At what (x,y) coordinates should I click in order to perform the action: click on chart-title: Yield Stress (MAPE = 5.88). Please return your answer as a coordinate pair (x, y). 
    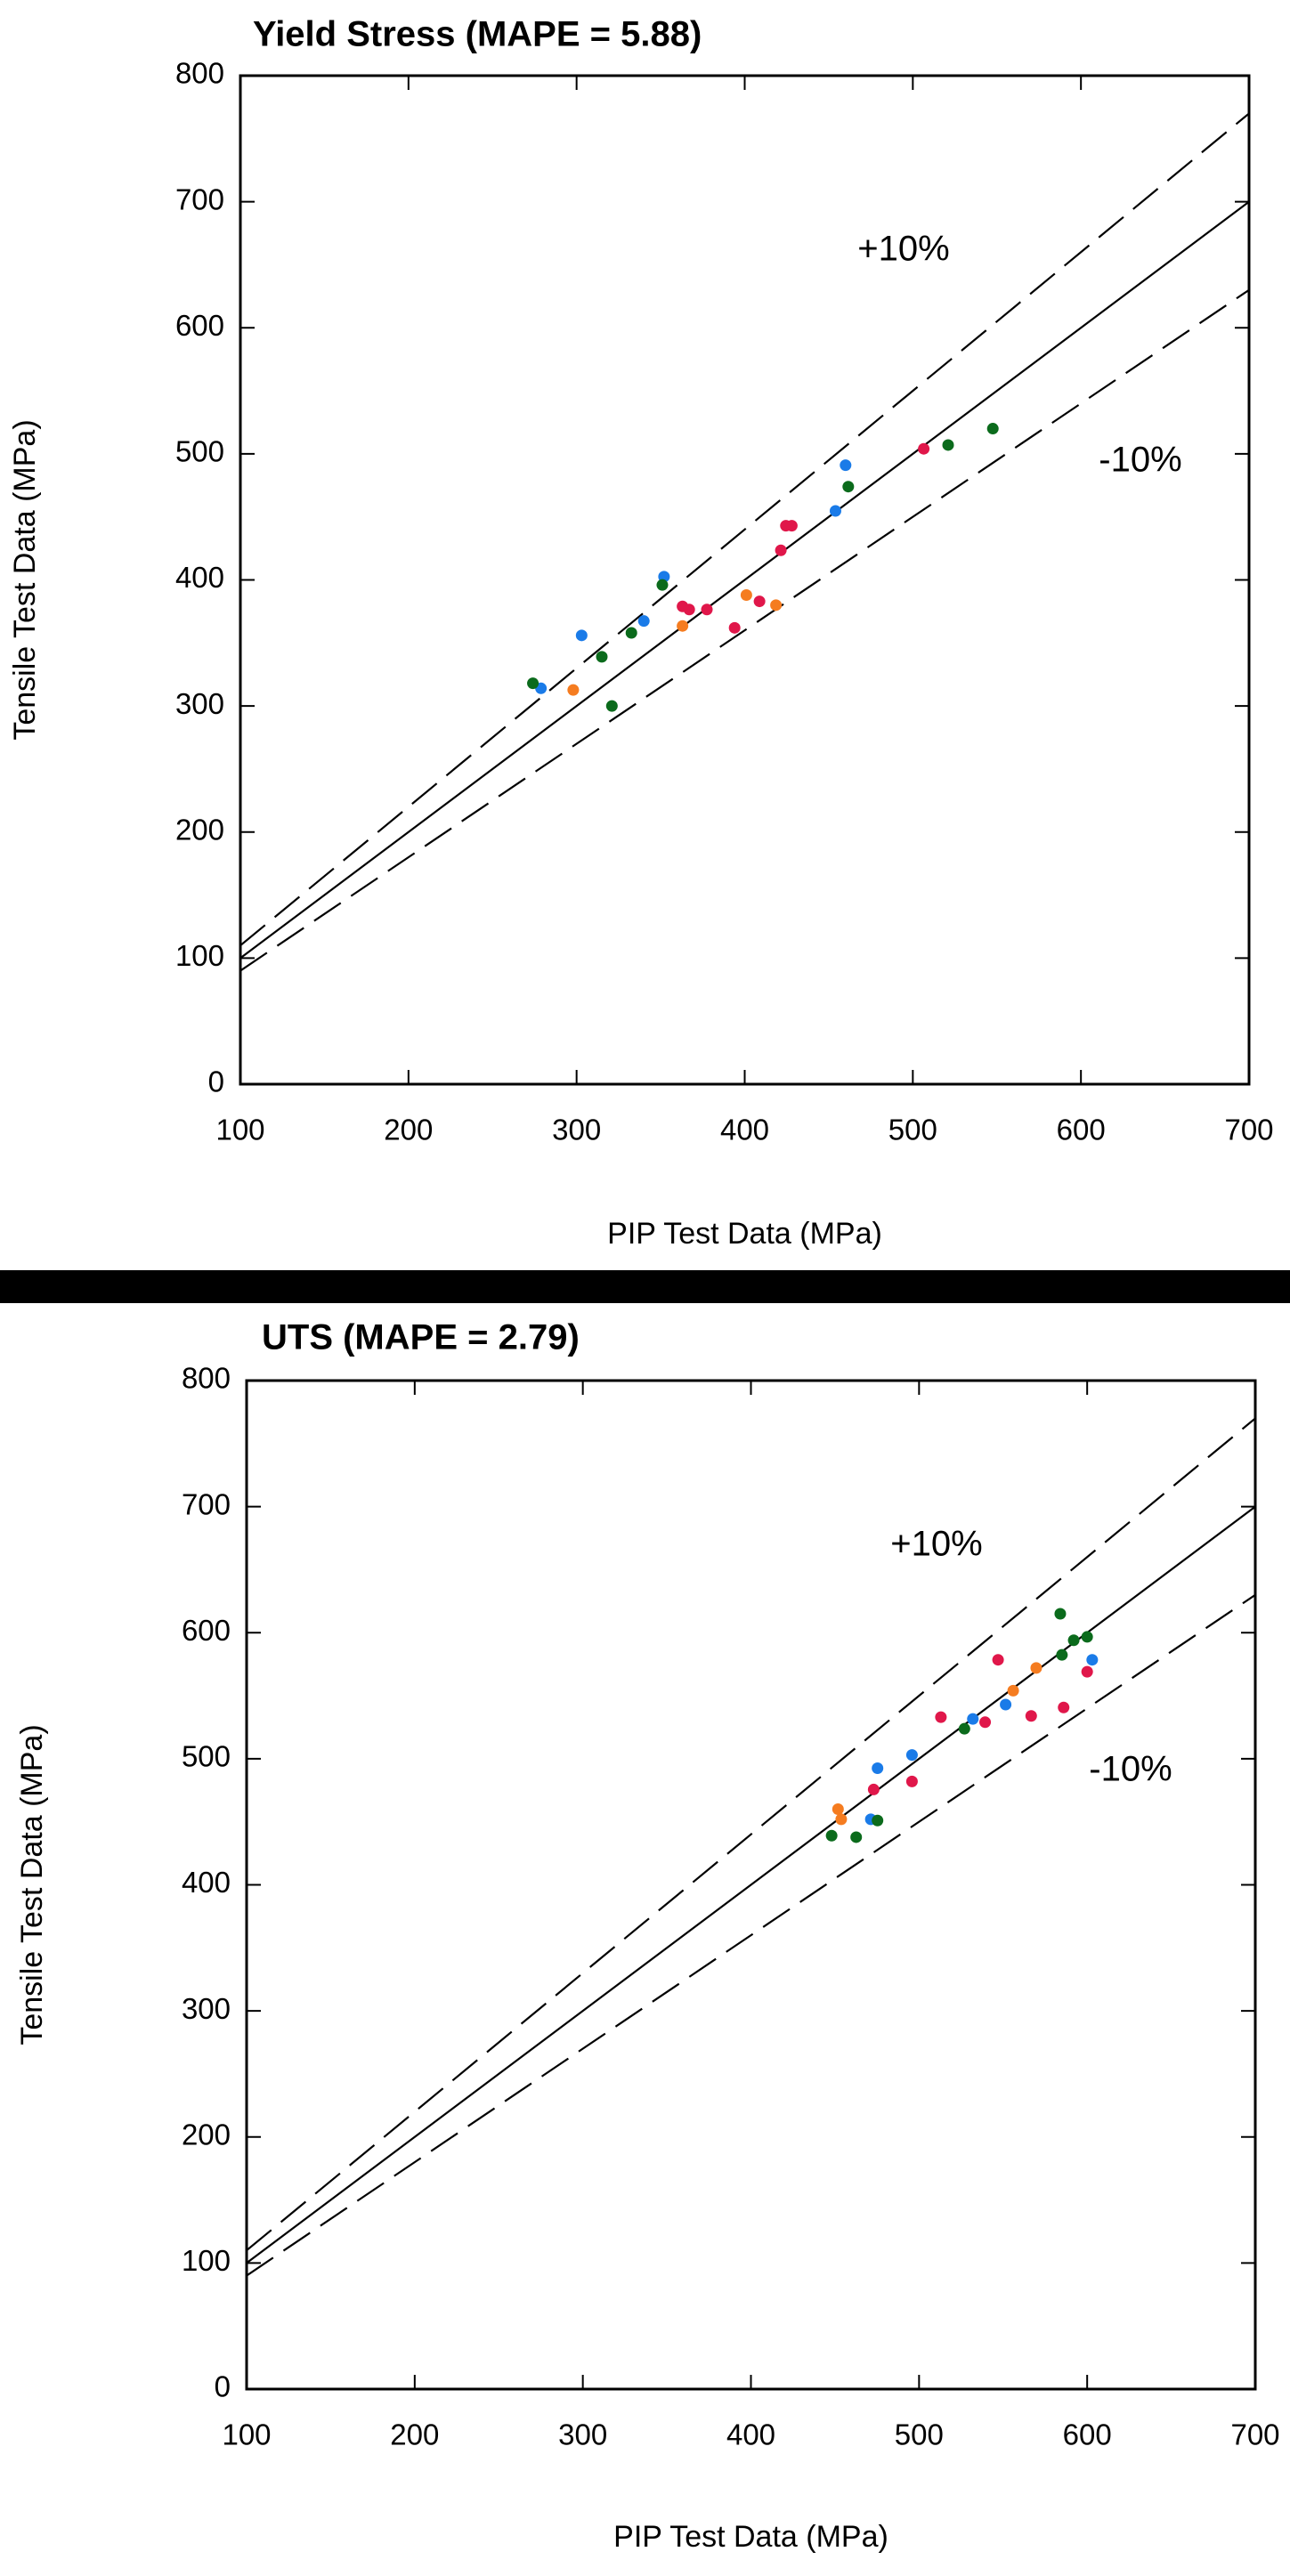
    Looking at the image, I should click on (477, 34).